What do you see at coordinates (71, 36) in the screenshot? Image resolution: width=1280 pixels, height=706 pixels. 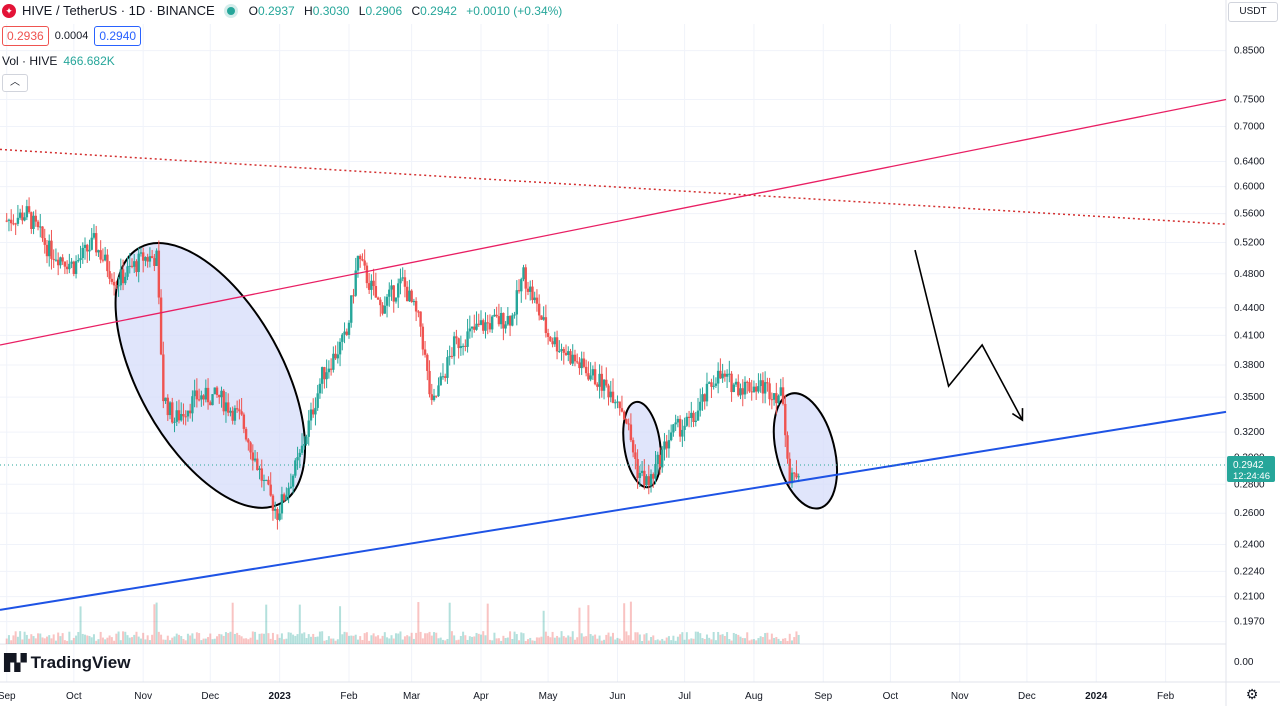 I see `spread-value: 0.0004` at bounding box center [71, 36].